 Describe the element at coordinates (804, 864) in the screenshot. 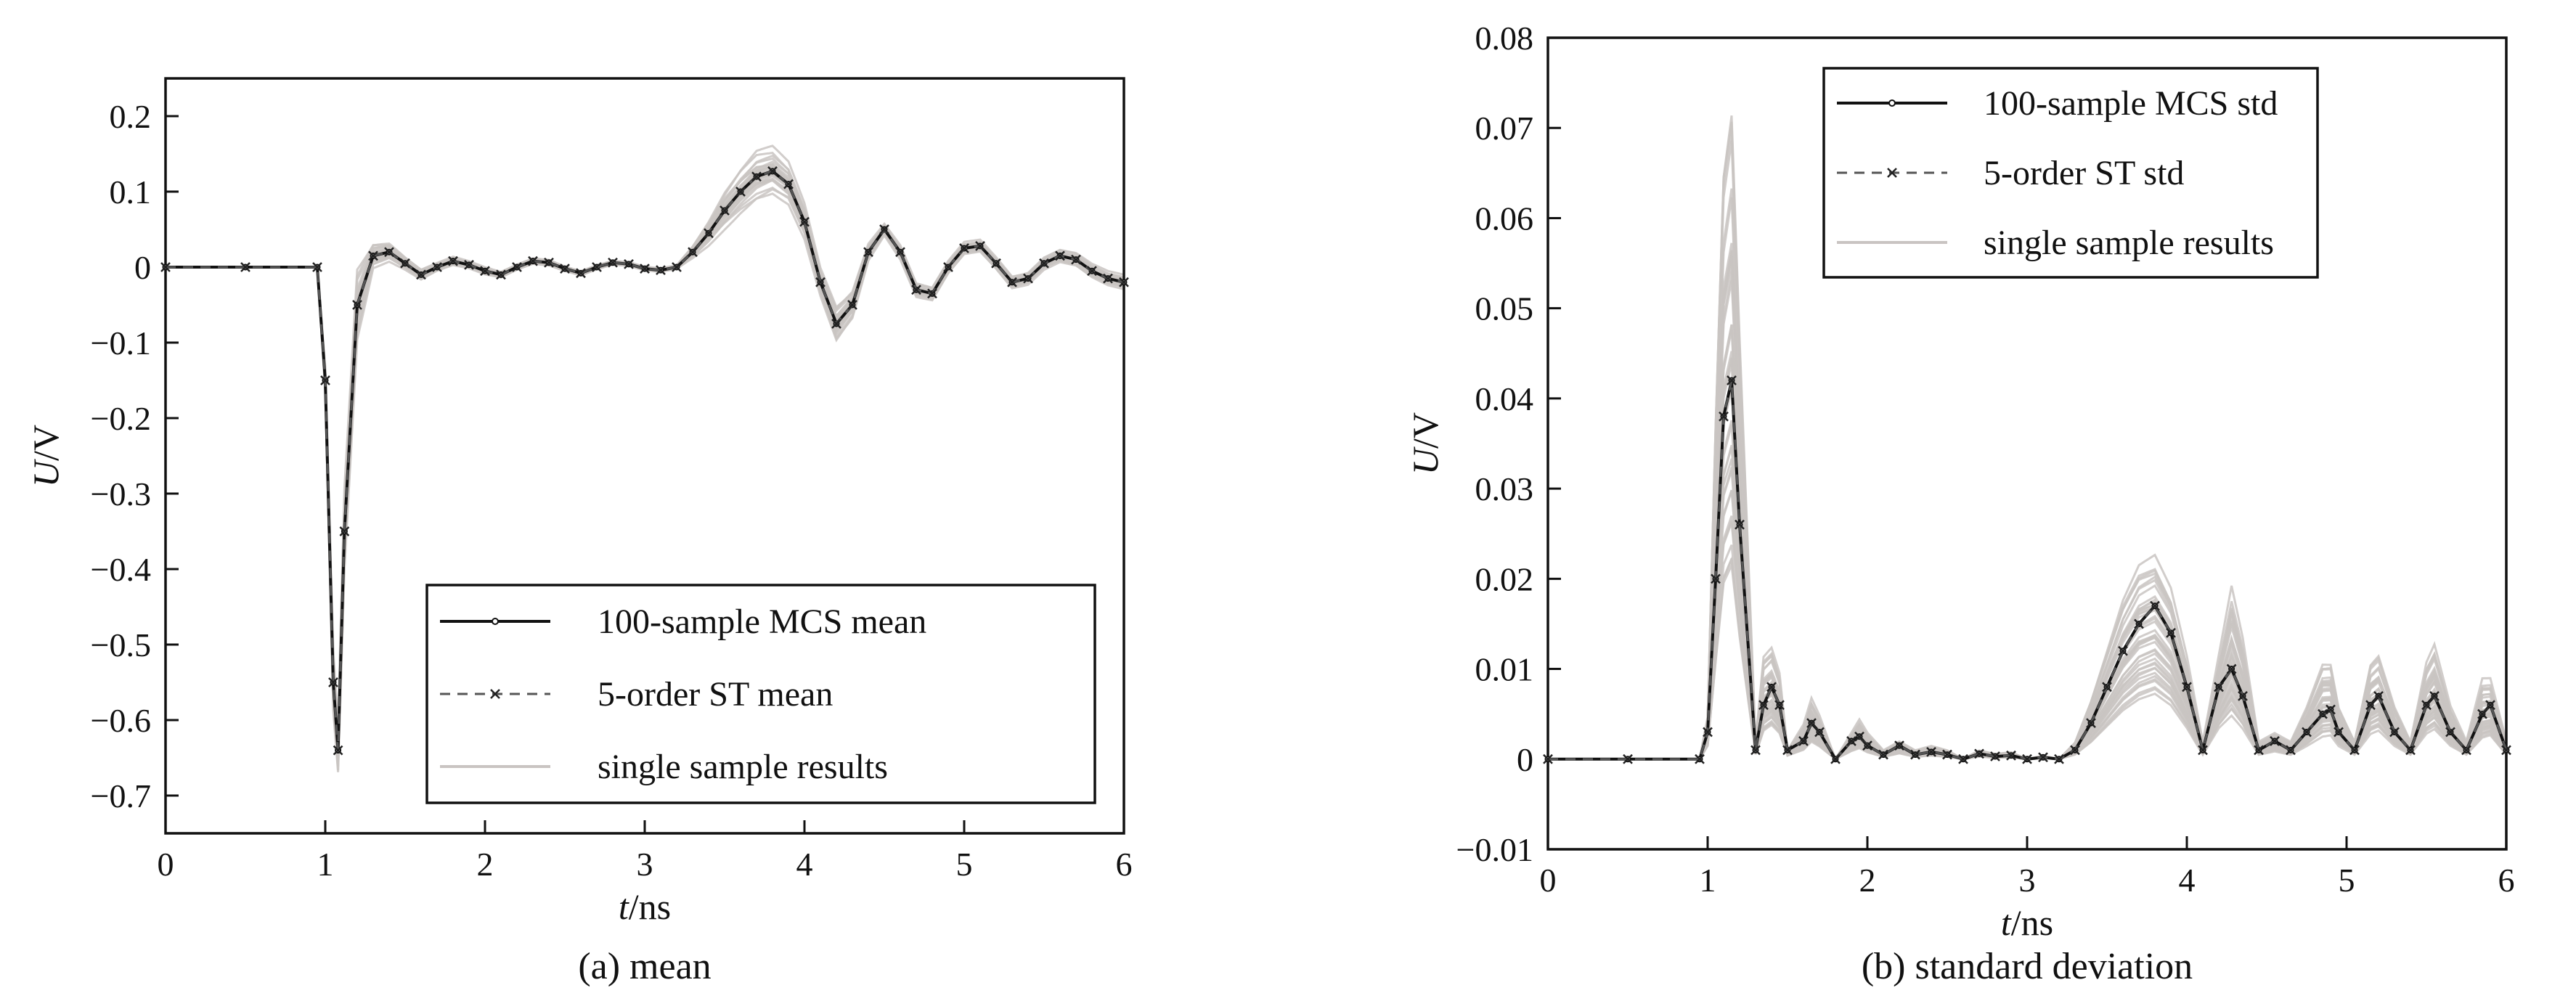

I see `x-tick-label: 4` at that location.